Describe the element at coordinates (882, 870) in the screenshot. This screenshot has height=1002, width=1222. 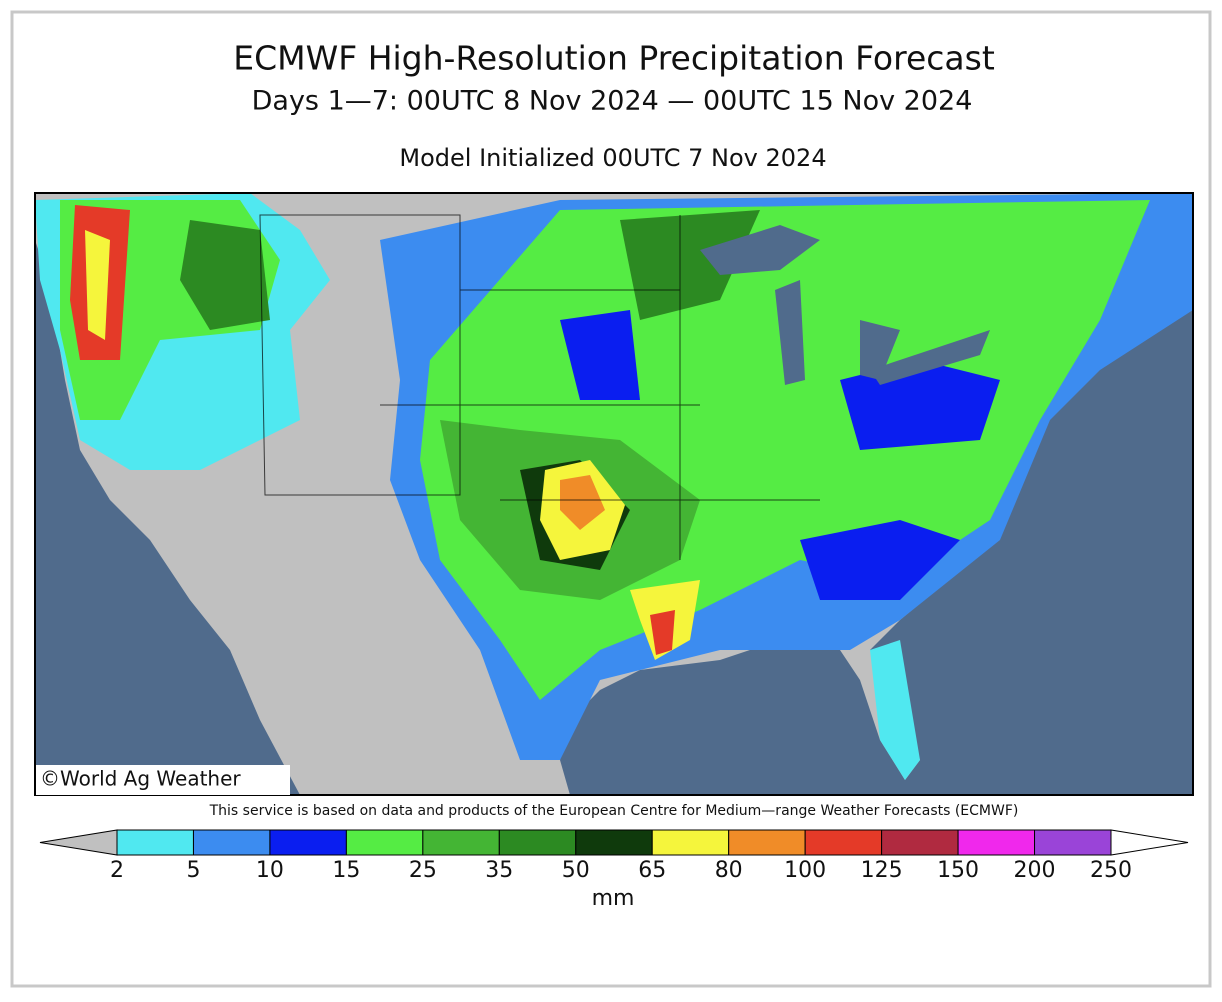
I see `legend-tick-label: 125` at that location.